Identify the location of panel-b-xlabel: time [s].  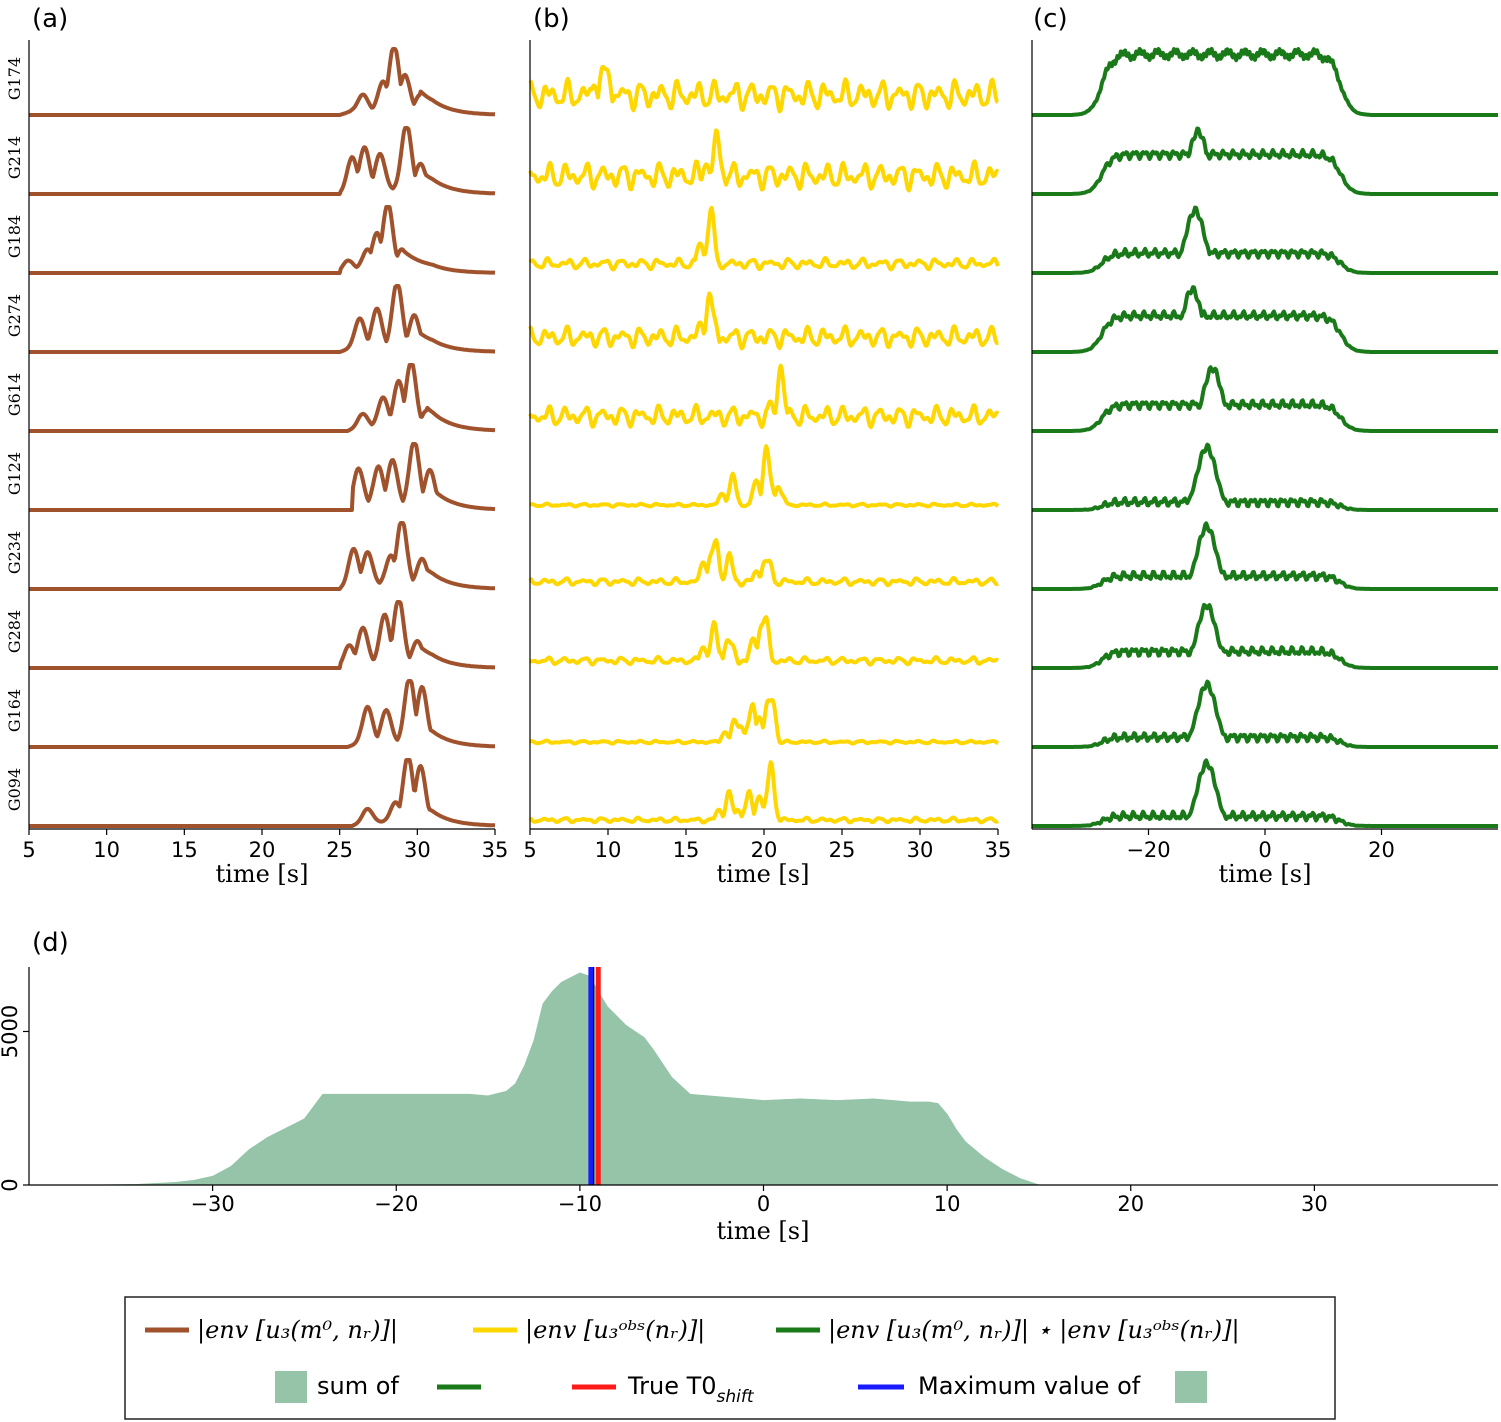
(763, 874).